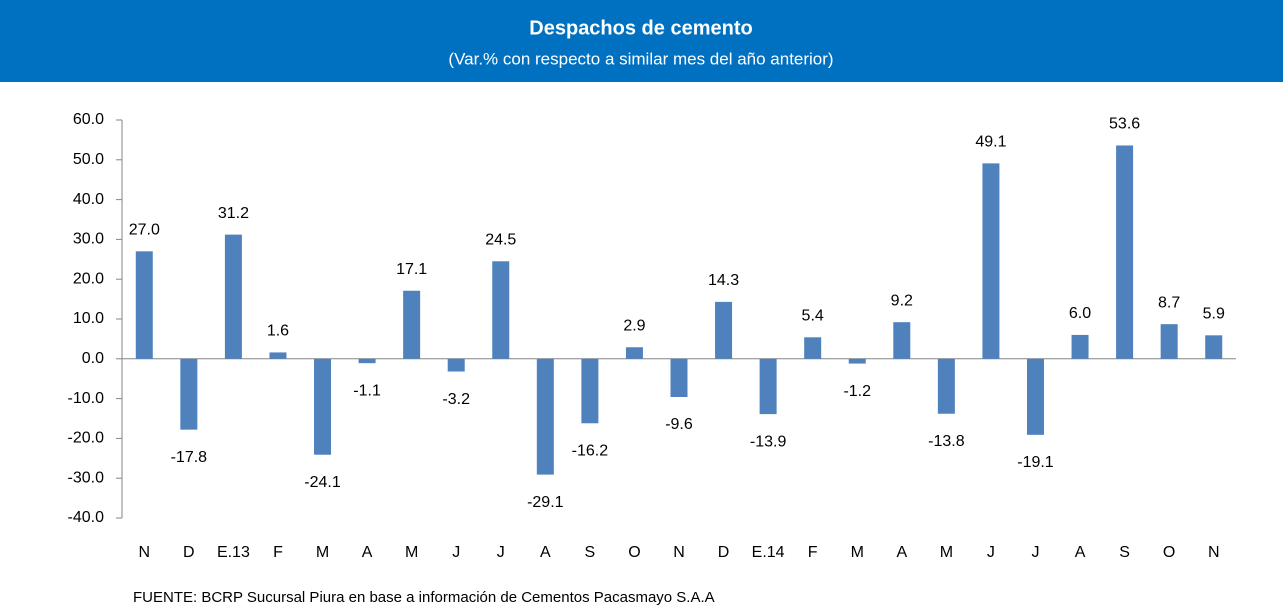  I want to click on y-tick-label: -40.0, so click(86, 517).